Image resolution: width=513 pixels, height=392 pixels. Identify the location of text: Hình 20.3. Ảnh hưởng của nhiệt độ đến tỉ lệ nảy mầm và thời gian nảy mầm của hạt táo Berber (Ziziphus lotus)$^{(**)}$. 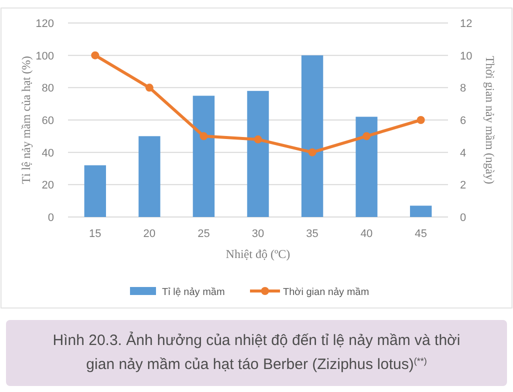
(256, 352).